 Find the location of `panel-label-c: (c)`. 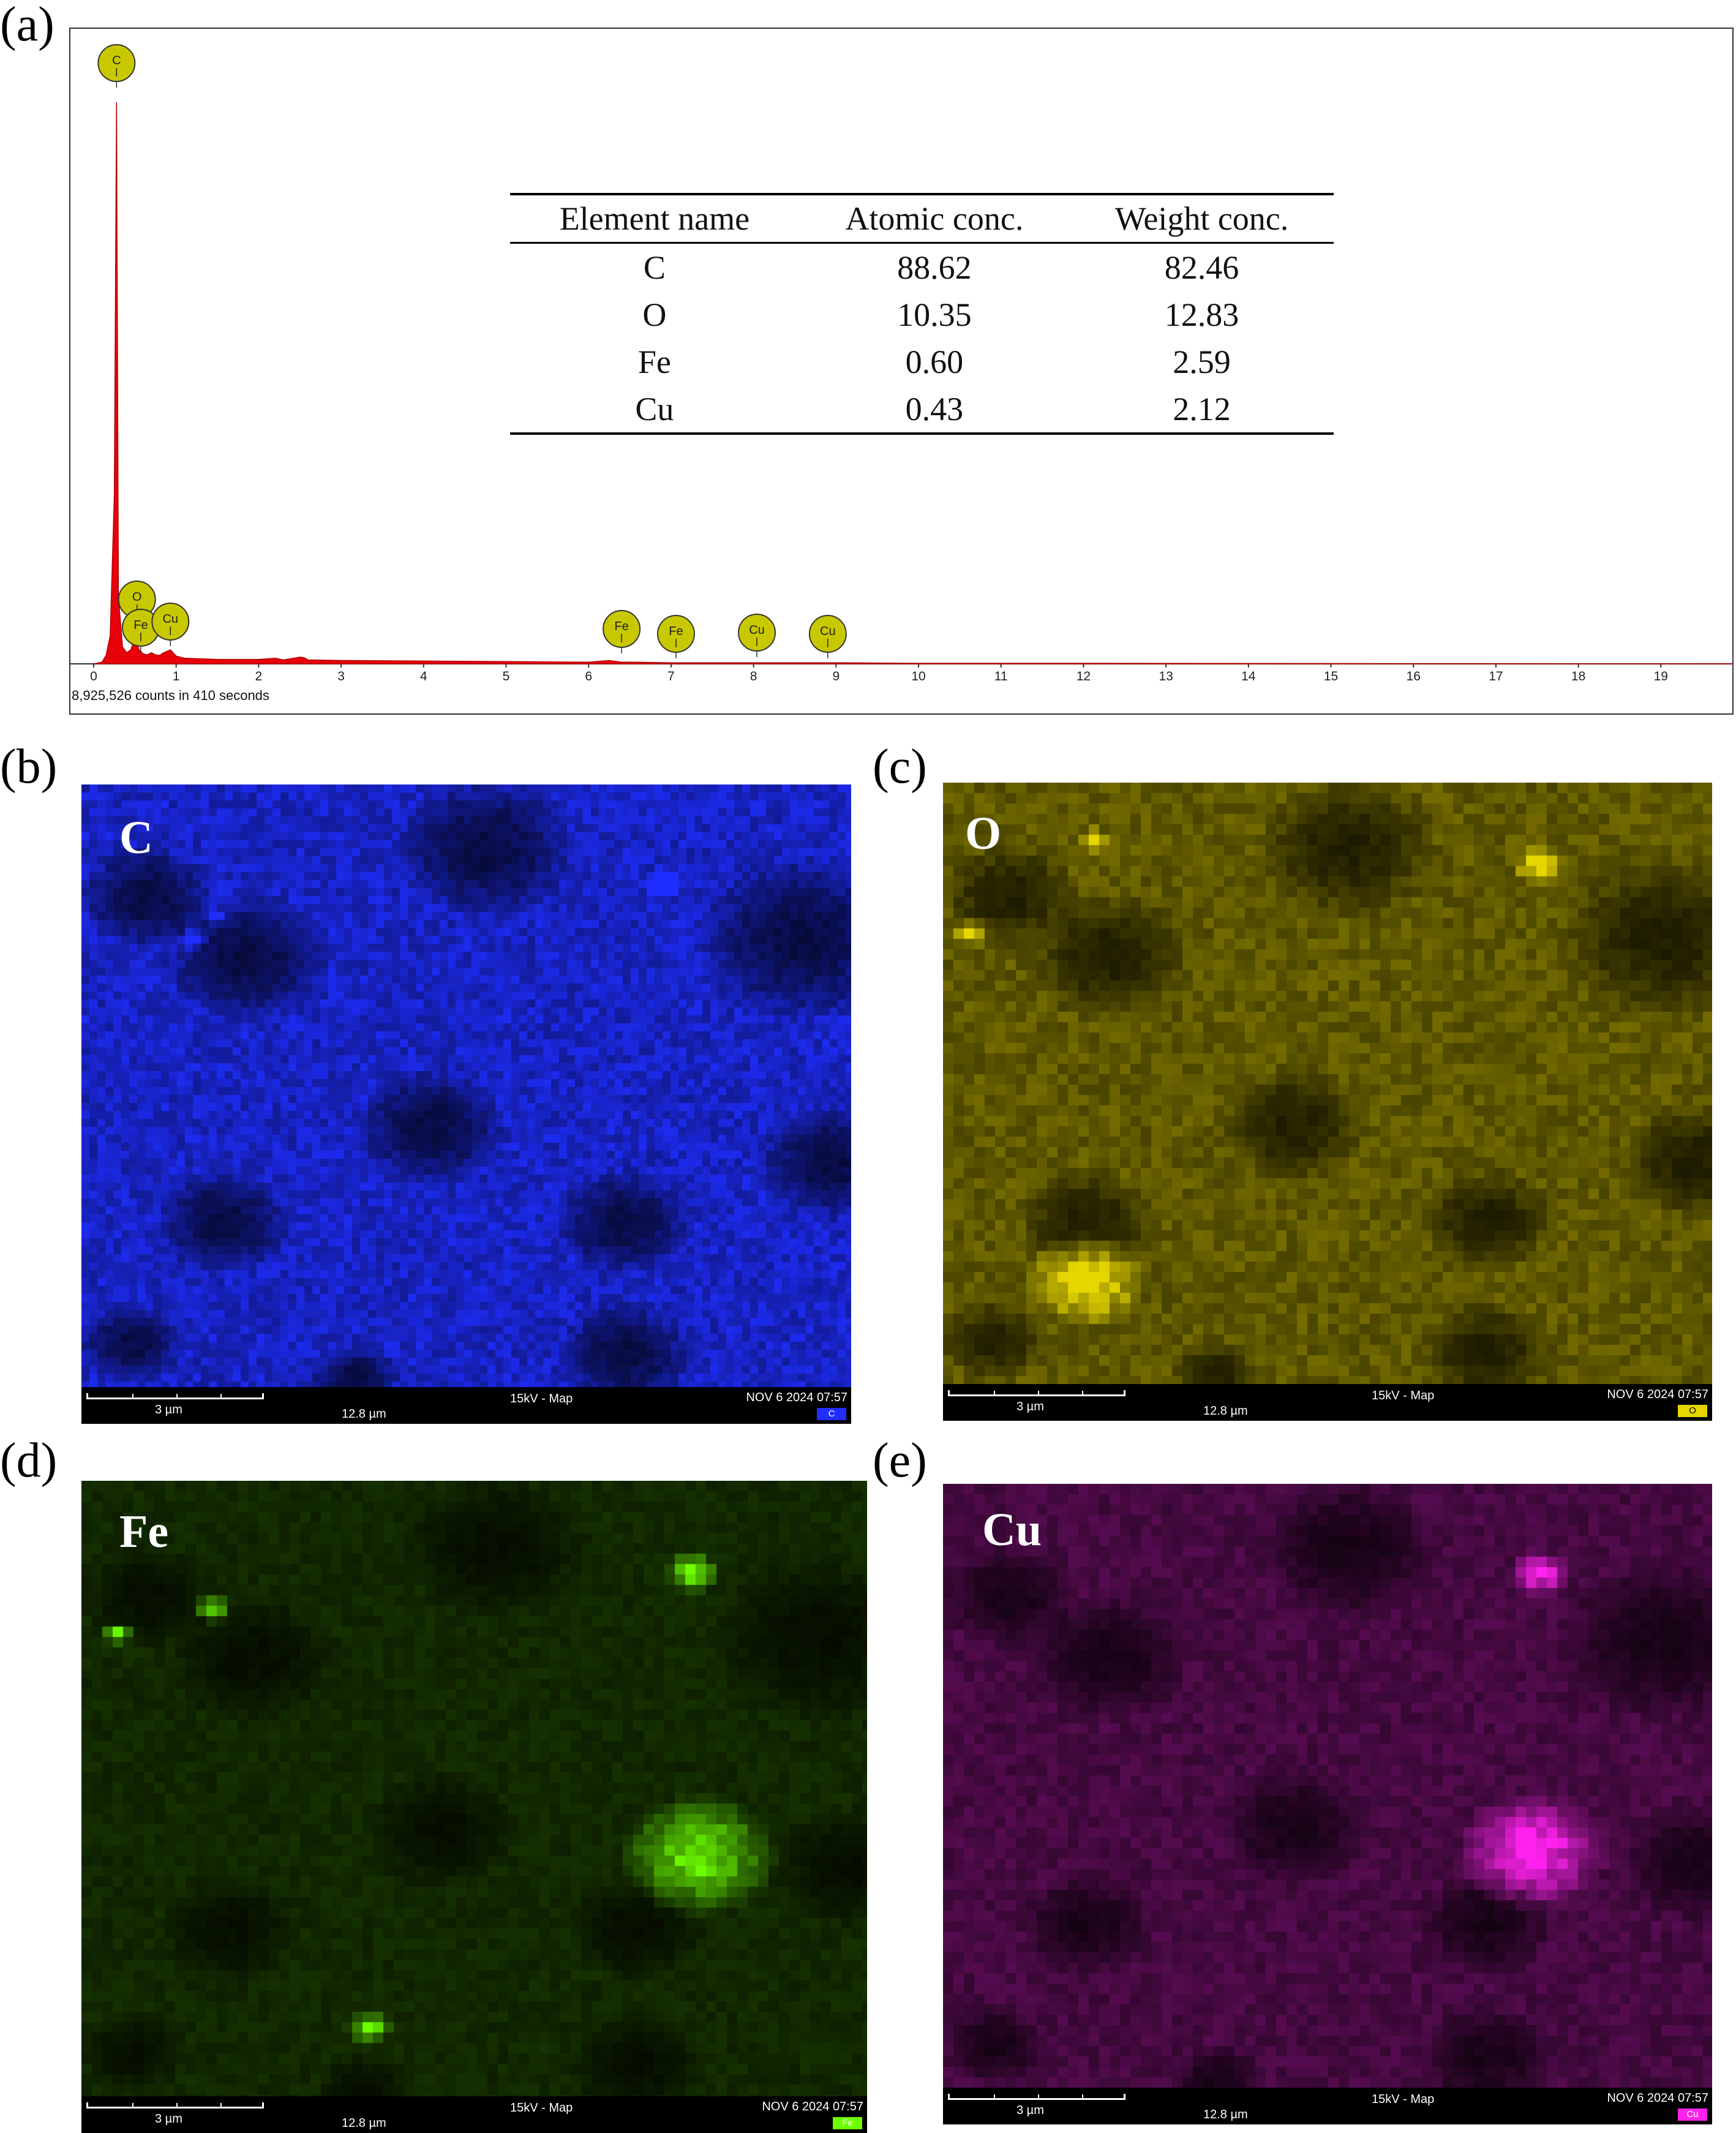

panel-label-c: (c) is located at coordinates (900, 767).